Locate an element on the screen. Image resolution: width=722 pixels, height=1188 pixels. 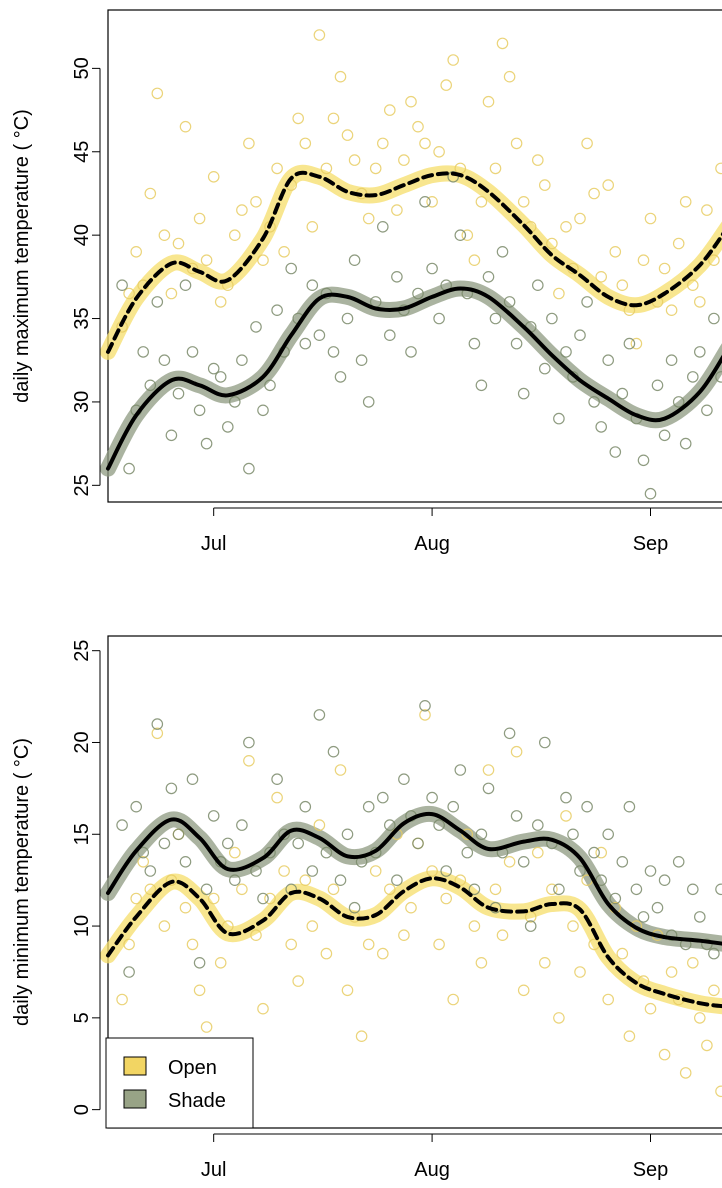
y-axis-label: daily maximum temperature ( °C) is located at coordinates (22, 256).